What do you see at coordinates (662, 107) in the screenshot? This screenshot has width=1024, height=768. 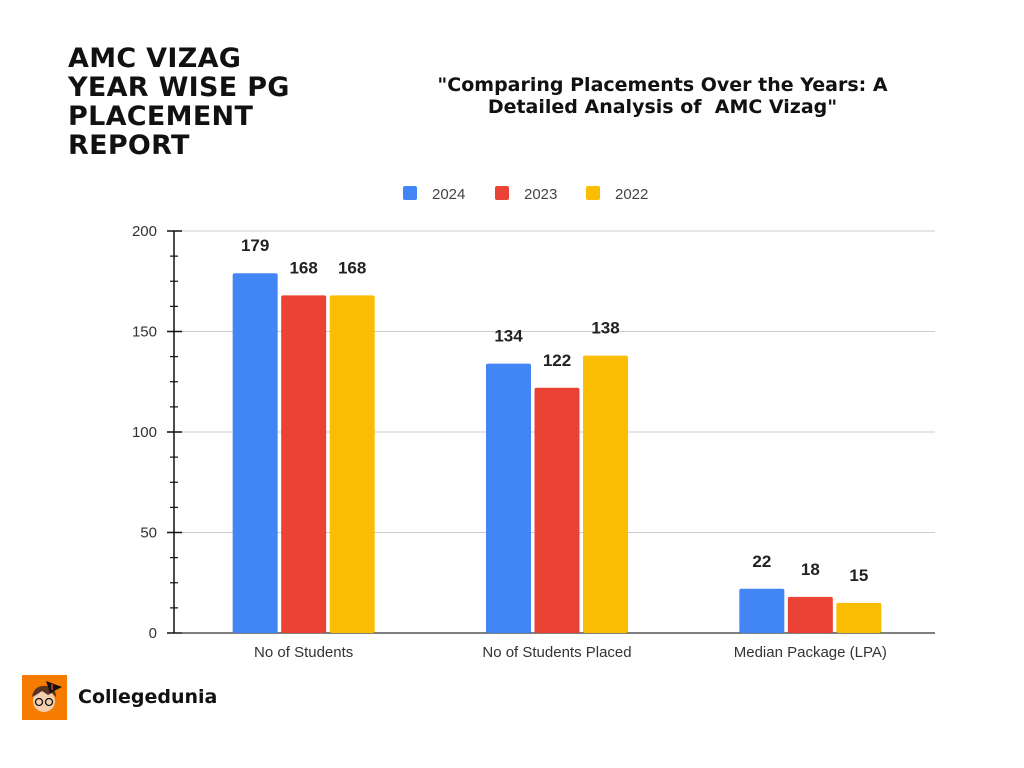 I see `subtitle-line: Detailed Analysis of AMC Vizag"` at bounding box center [662, 107].